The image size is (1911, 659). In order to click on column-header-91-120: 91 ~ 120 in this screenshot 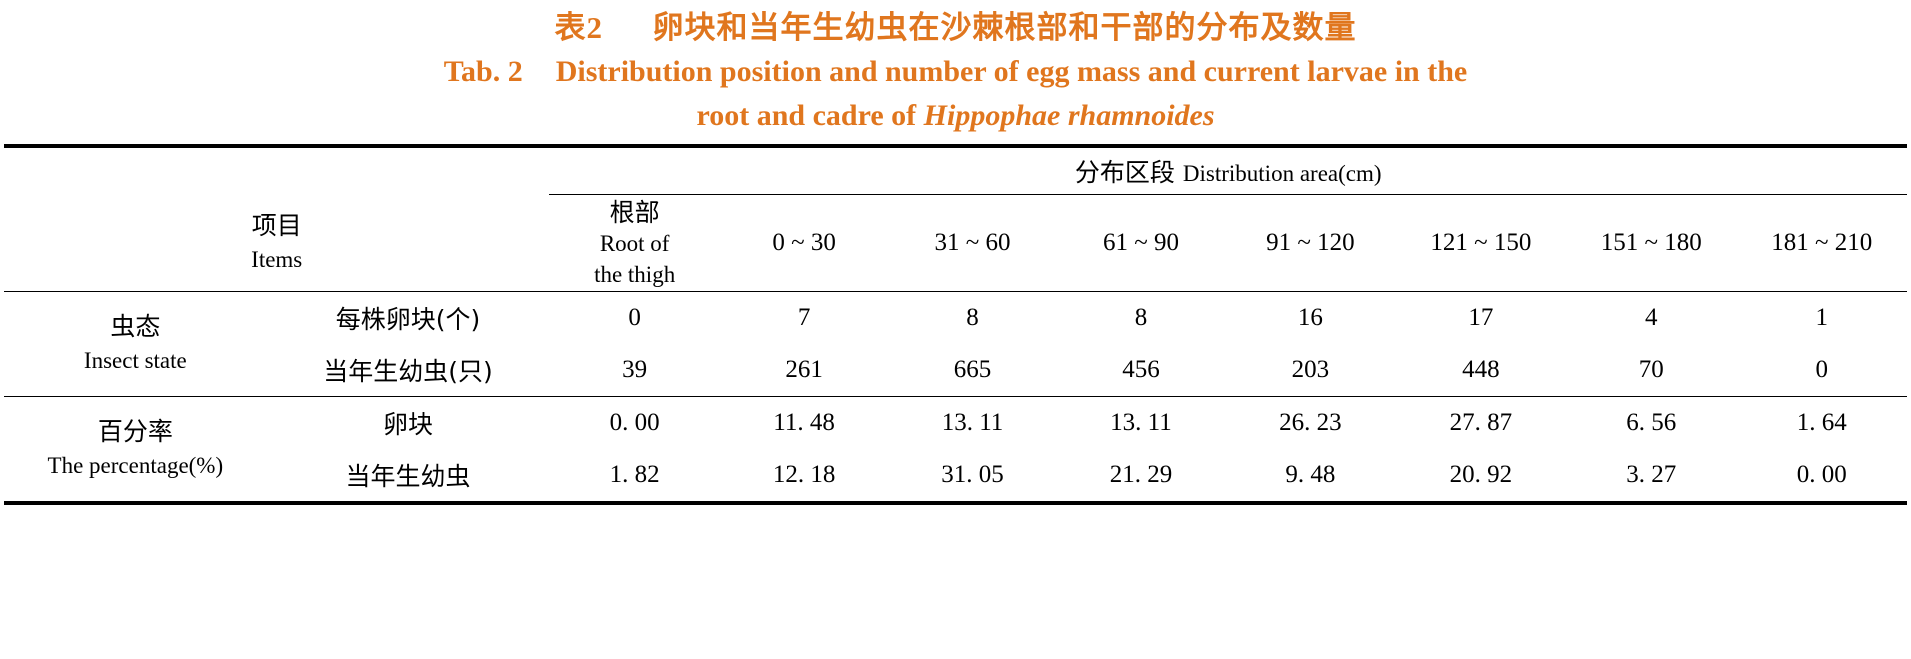, I will do `click(1310, 243)`.